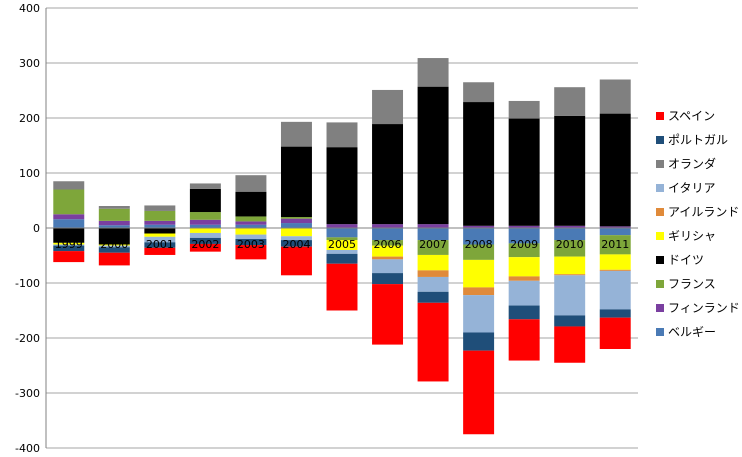 This screenshot has width=742, height=457. I want to click on legend-label: スペイン, so click(691, 116).